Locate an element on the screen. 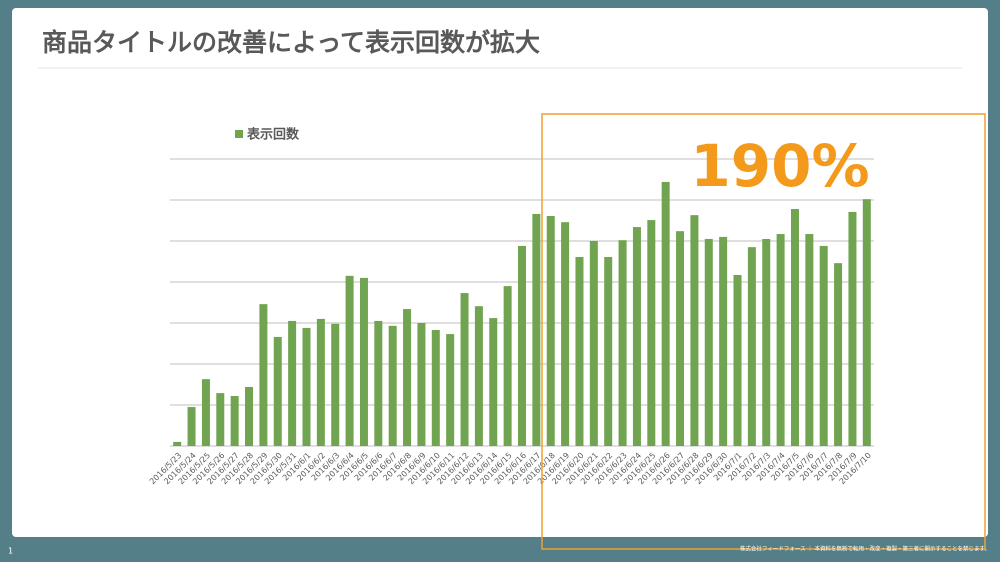 The height and width of the screenshot is (562, 1000). legend-label: 表示回数 is located at coordinates (273, 135).